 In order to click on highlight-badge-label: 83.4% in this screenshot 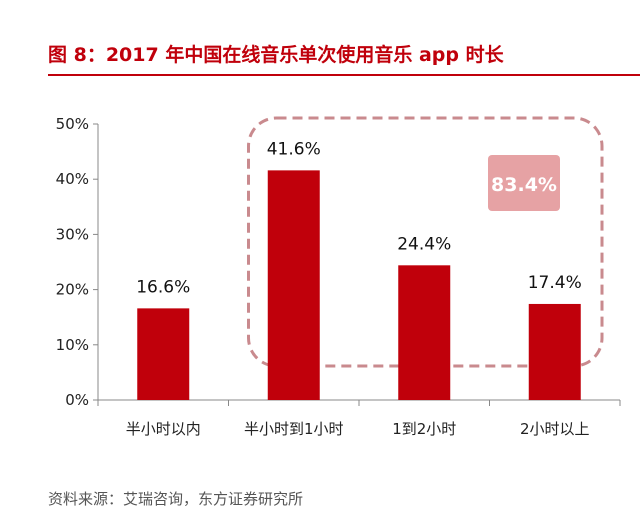, I will do `click(524, 185)`.